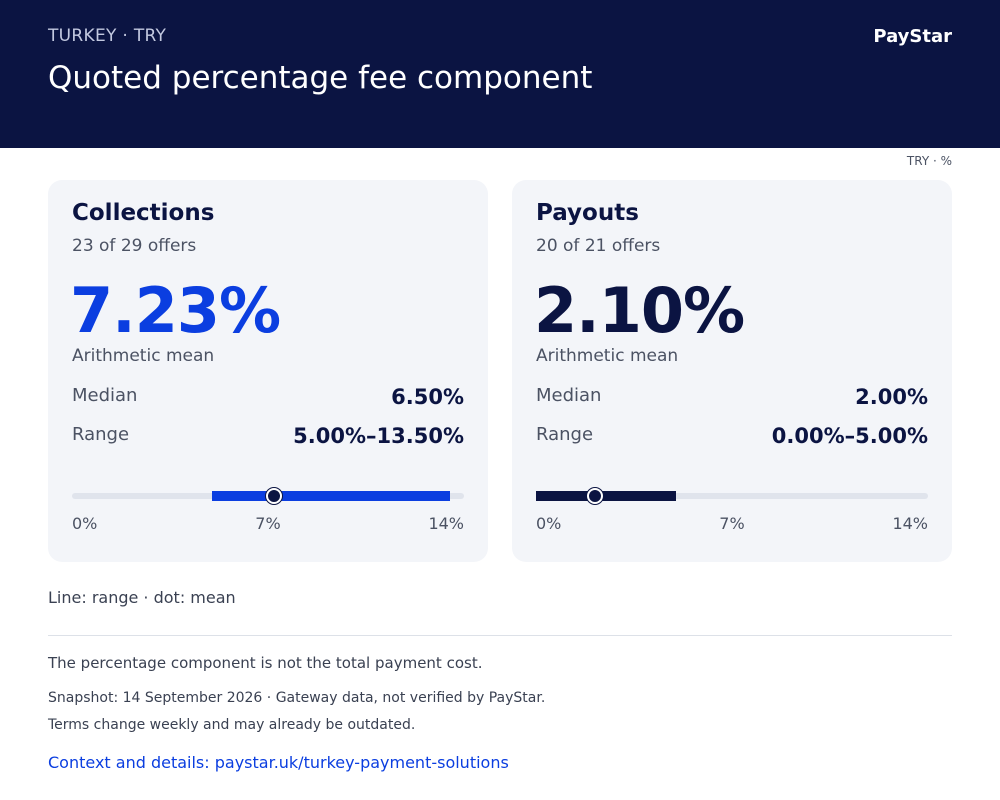  What do you see at coordinates (134, 246) in the screenshot?
I see `offer-count: 23 of 29 offers` at bounding box center [134, 246].